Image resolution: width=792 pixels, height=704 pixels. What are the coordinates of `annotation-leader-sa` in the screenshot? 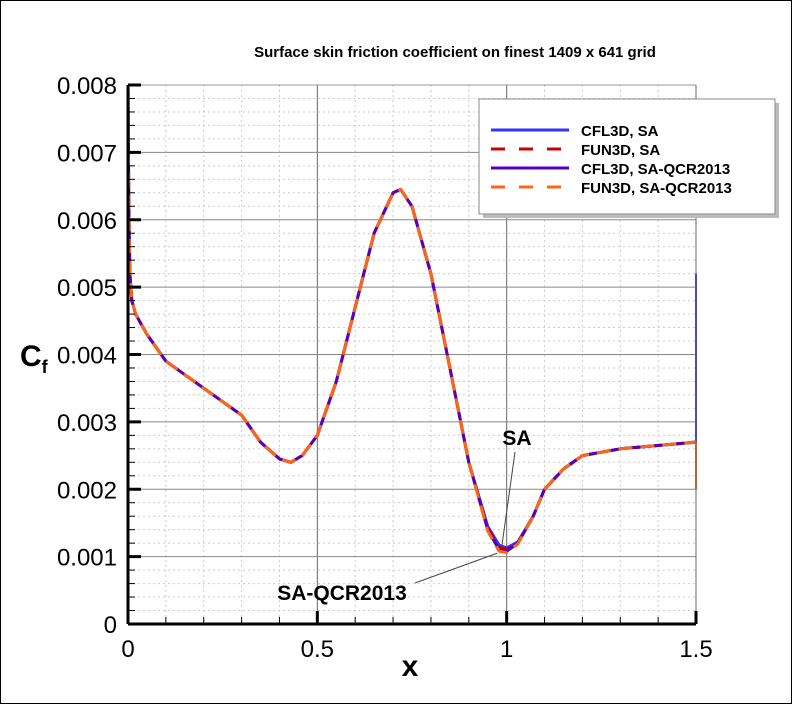 It's located at (508, 498).